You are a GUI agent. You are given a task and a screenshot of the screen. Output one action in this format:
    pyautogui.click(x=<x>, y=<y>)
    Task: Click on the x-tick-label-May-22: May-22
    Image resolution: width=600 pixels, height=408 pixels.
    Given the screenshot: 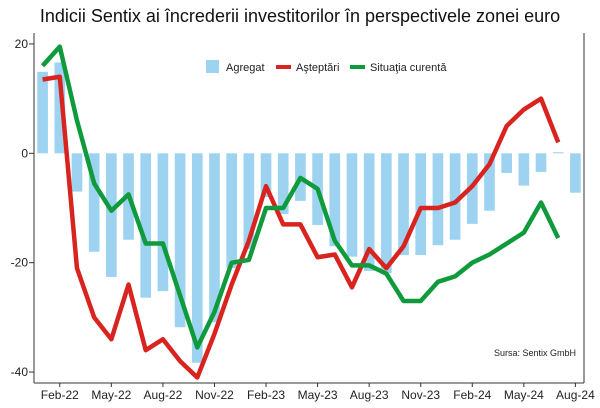 What is the action you would take?
    pyautogui.click(x=111, y=395)
    